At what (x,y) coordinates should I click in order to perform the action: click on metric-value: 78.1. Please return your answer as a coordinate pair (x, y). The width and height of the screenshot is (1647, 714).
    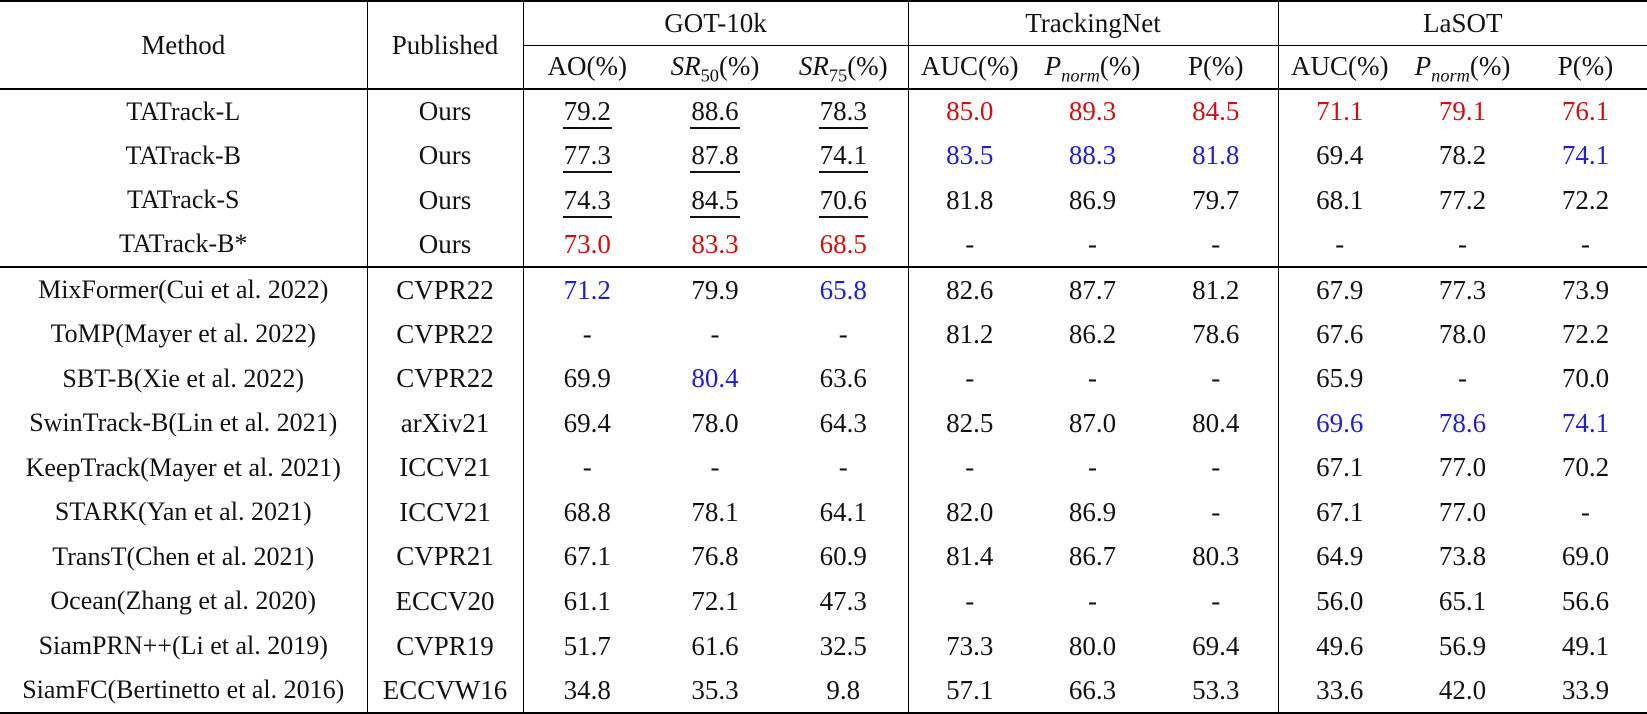
    Looking at the image, I should click on (715, 511).